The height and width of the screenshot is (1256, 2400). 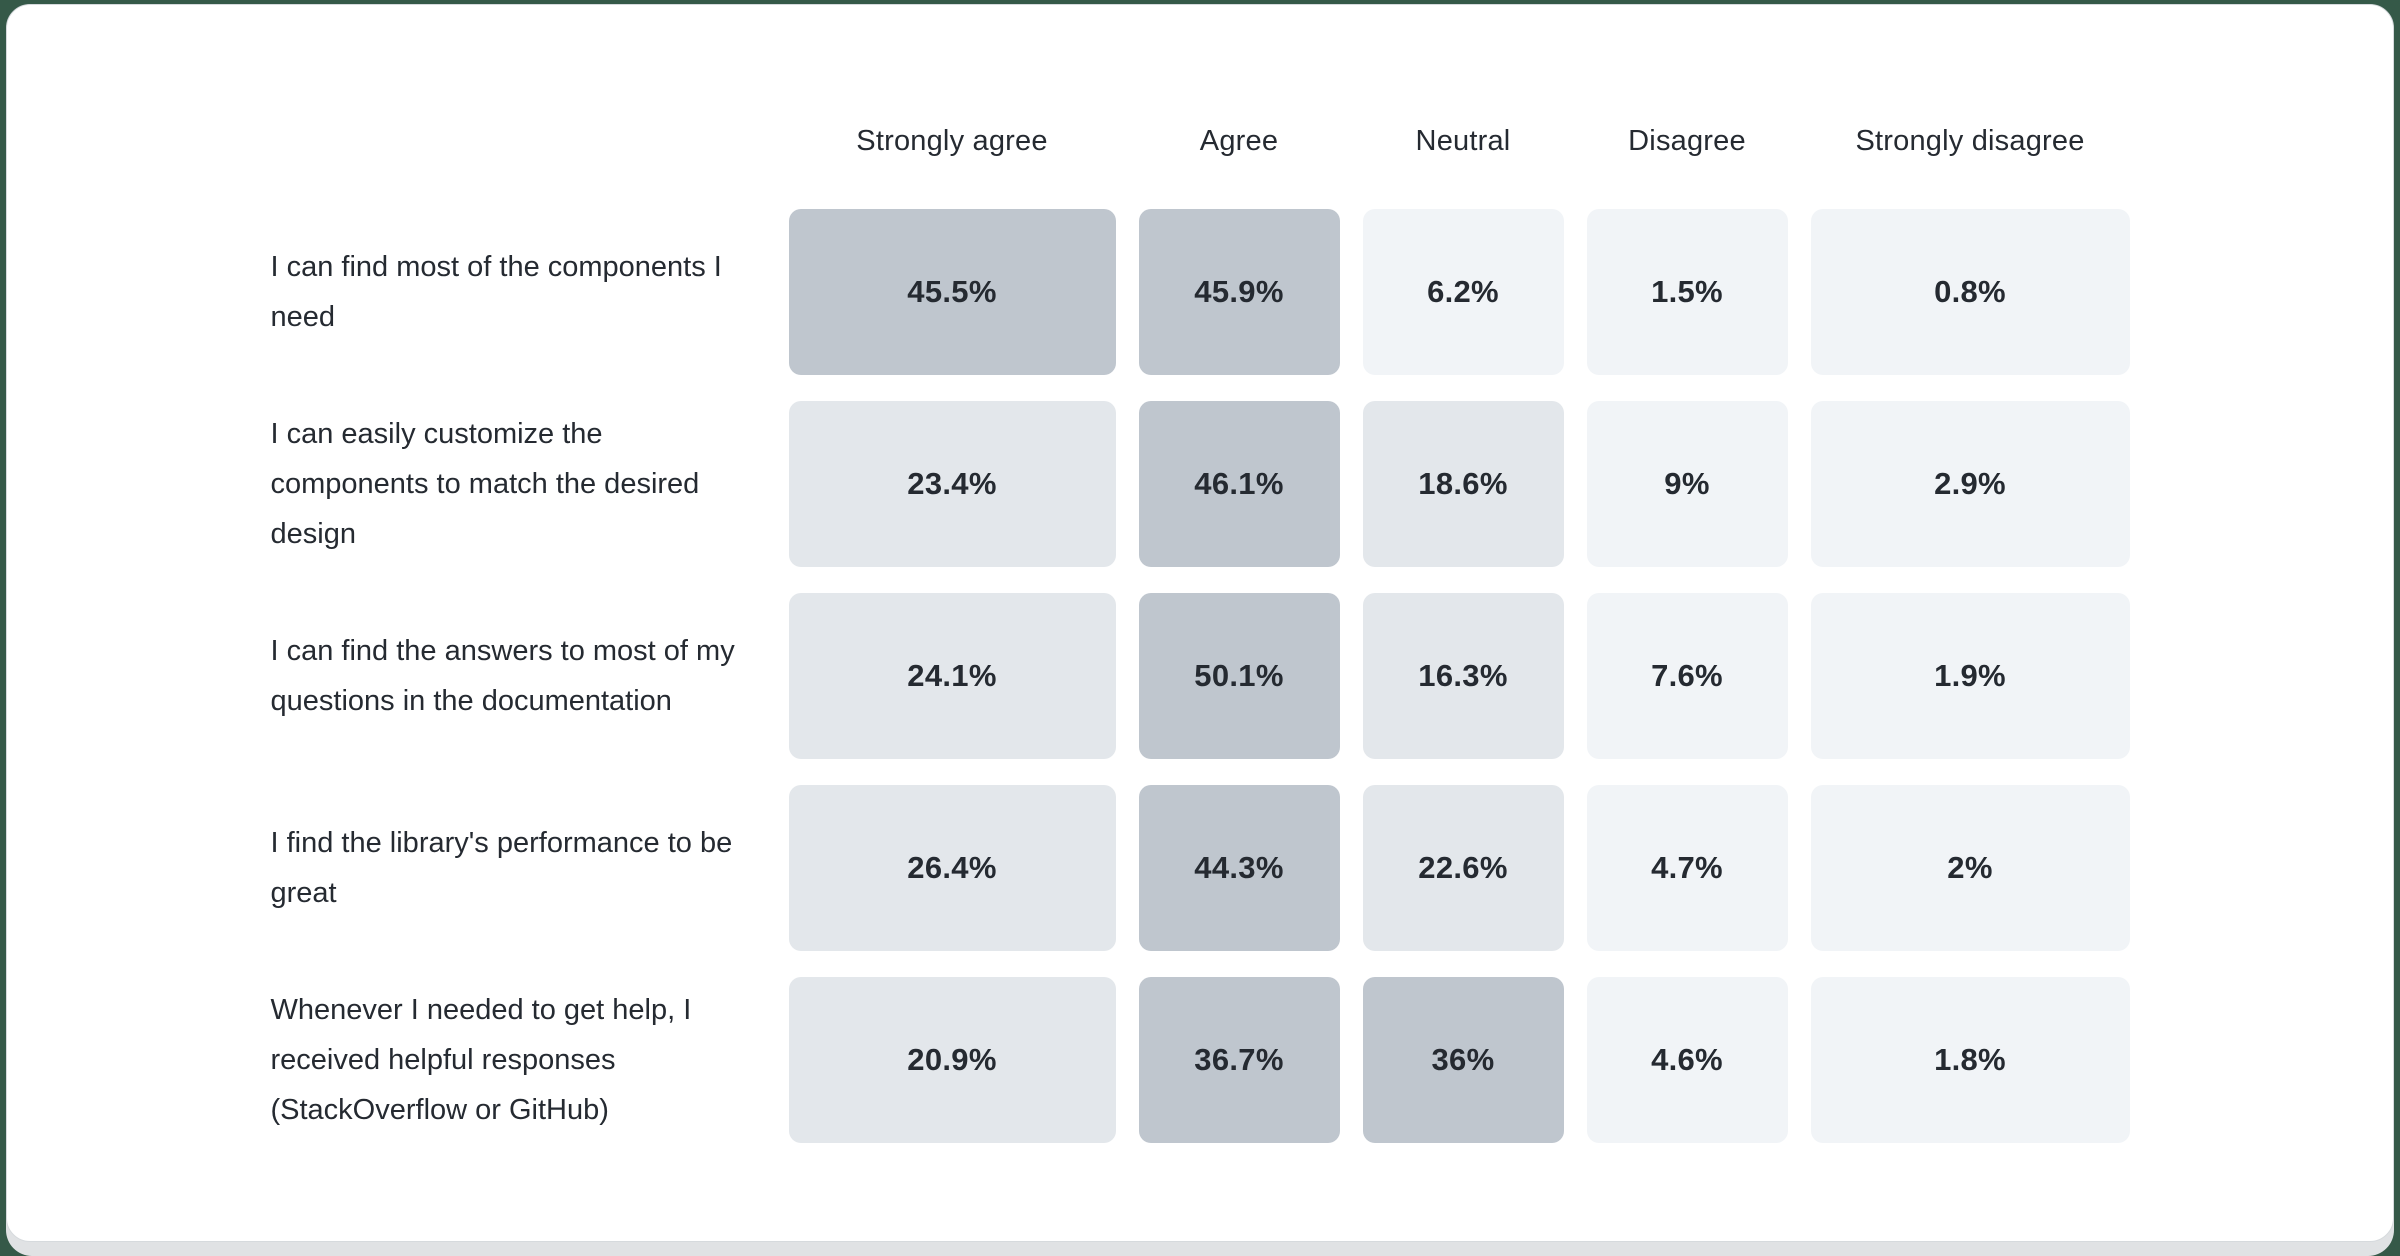 What do you see at coordinates (952, 292) in the screenshot?
I see `heatmap-cell: 45.5%` at bounding box center [952, 292].